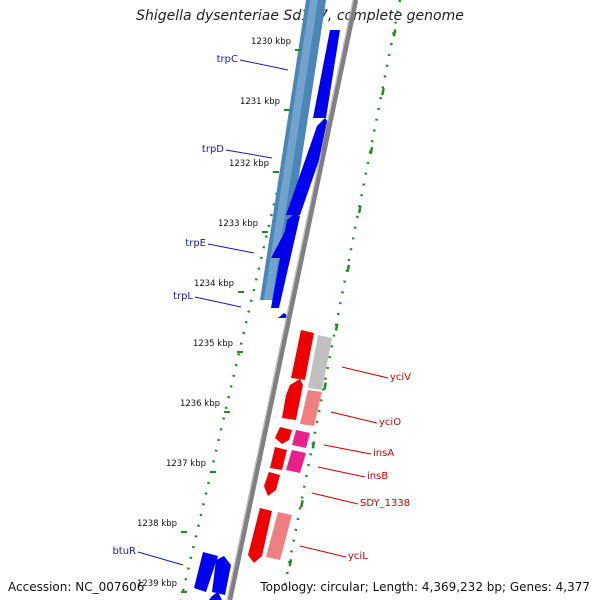 This screenshot has height=600, width=600. Describe the element at coordinates (260, 102) in the screenshot. I see `kbp-label: 1231 kbp` at that location.